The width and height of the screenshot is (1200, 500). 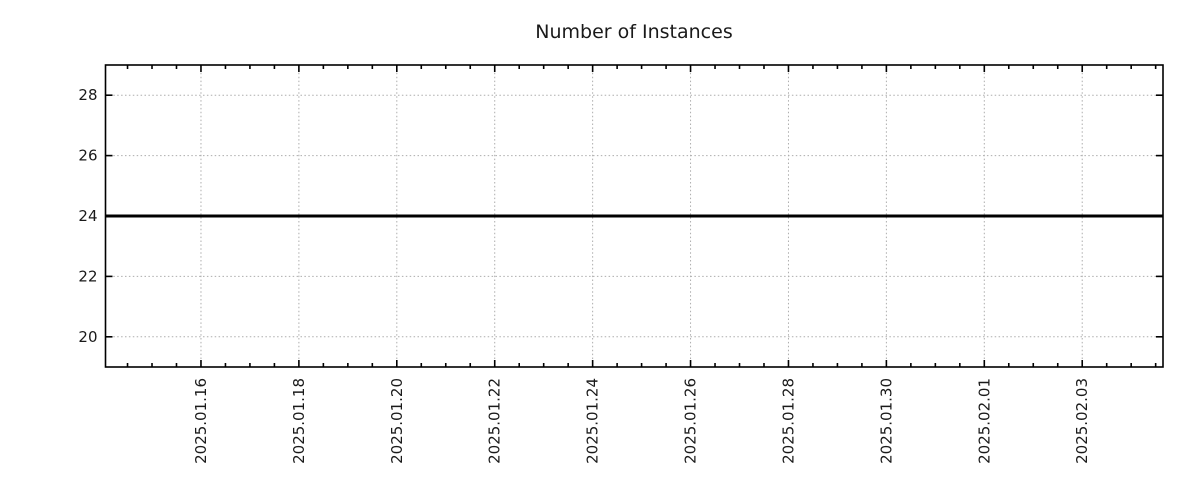 I want to click on y-tick-label: 24, so click(x=87, y=216).